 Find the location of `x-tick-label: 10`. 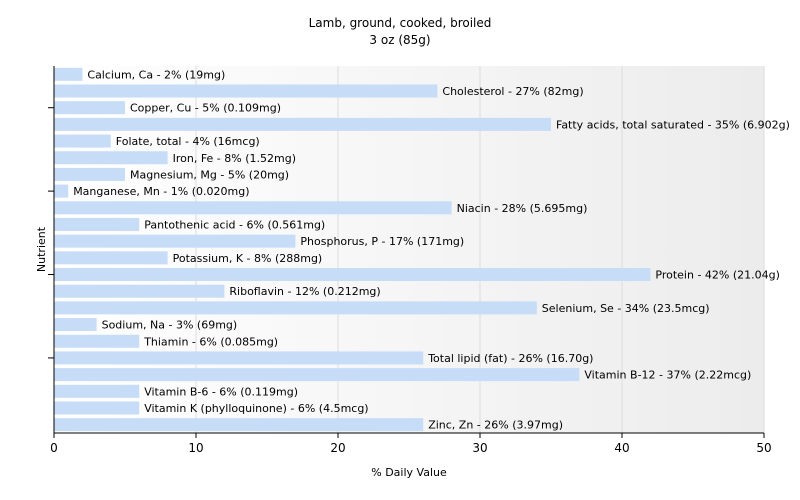

x-tick-label: 10 is located at coordinates (195, 448).